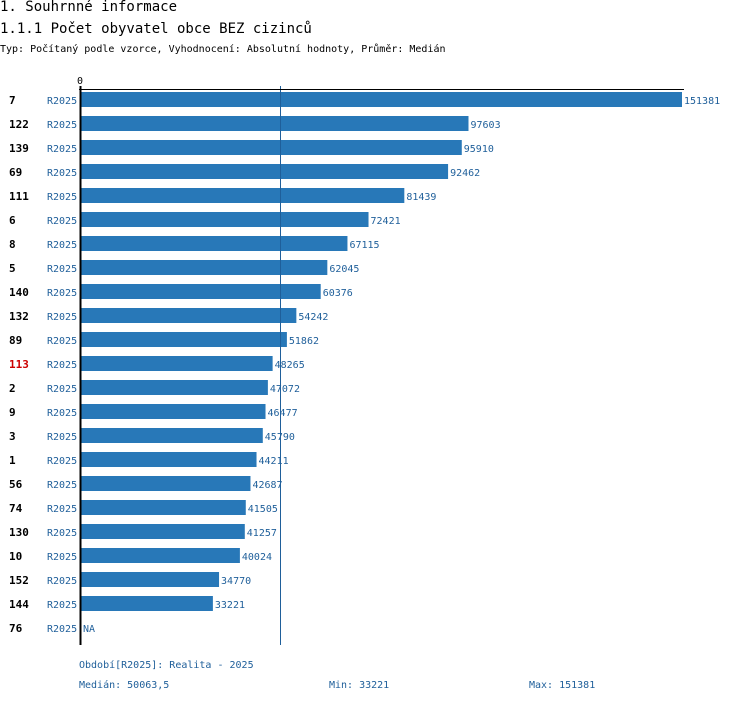  What do you see at coordinates (16, 484) in the screenshot?
I see `category-label: 56` at bounding box center [16, 484].